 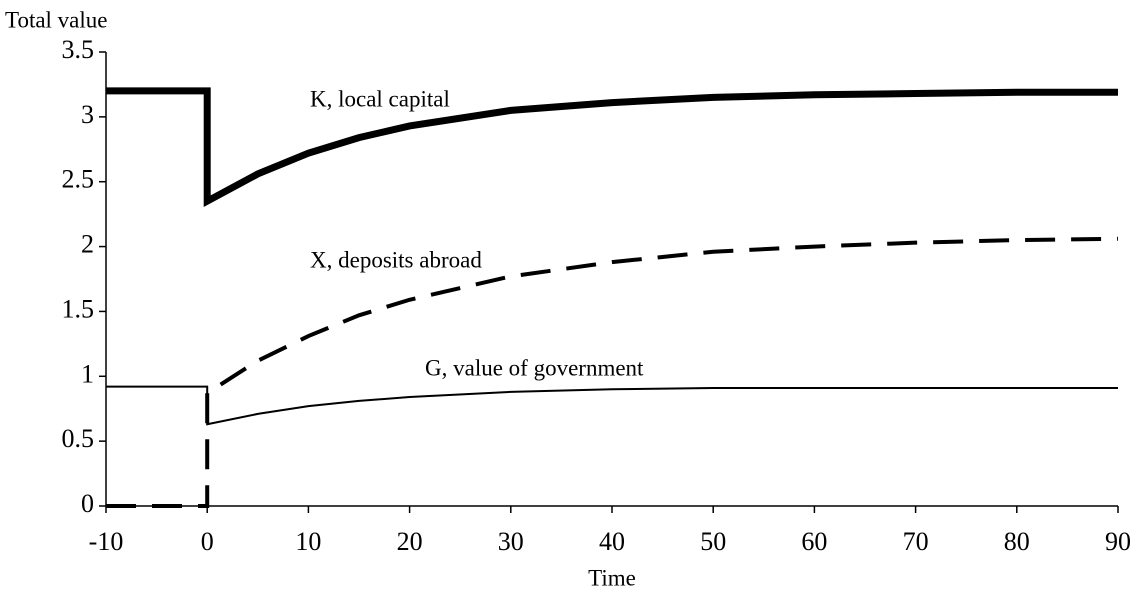 What do you see at coordinates (78, 438) in the screenshot?
I see `y-tick-label: 0.5` at bounding box center [78, 438].